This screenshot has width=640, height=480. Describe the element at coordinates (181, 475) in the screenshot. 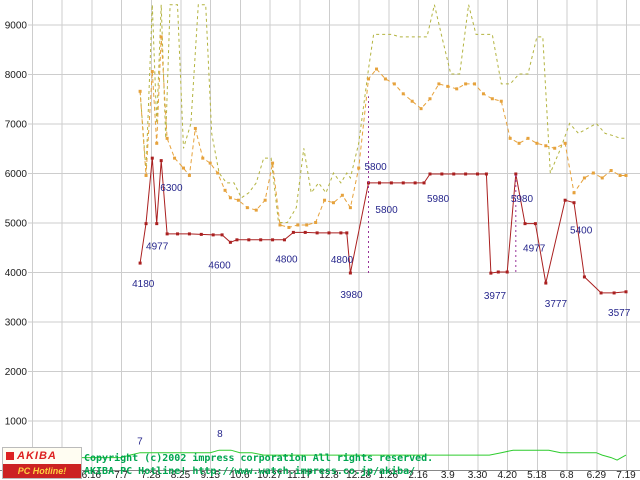

I see `svg-text: 8.25` at that location.